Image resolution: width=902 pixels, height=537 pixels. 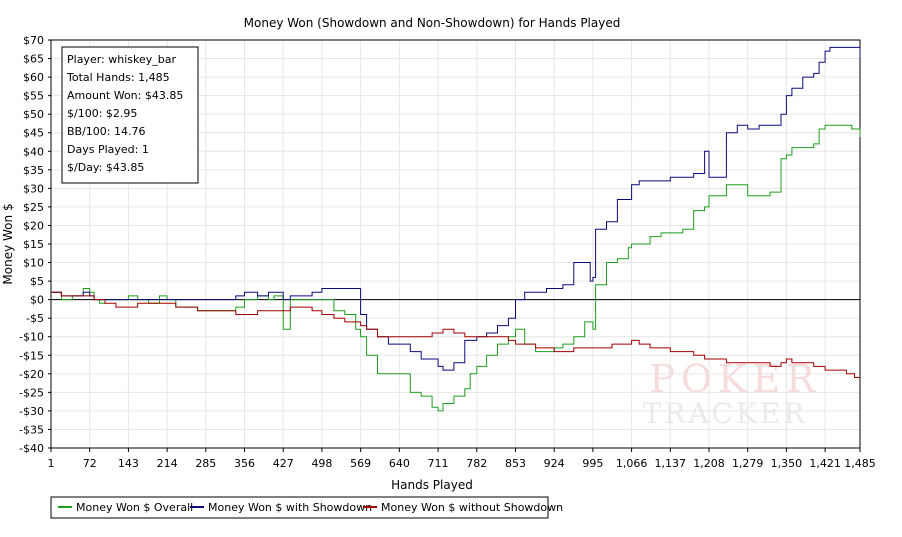 What do you see at coordinates (8, 243) in the screenshot?
I see `y-axis-label: Money Won $` at bounding box center [8, 243].